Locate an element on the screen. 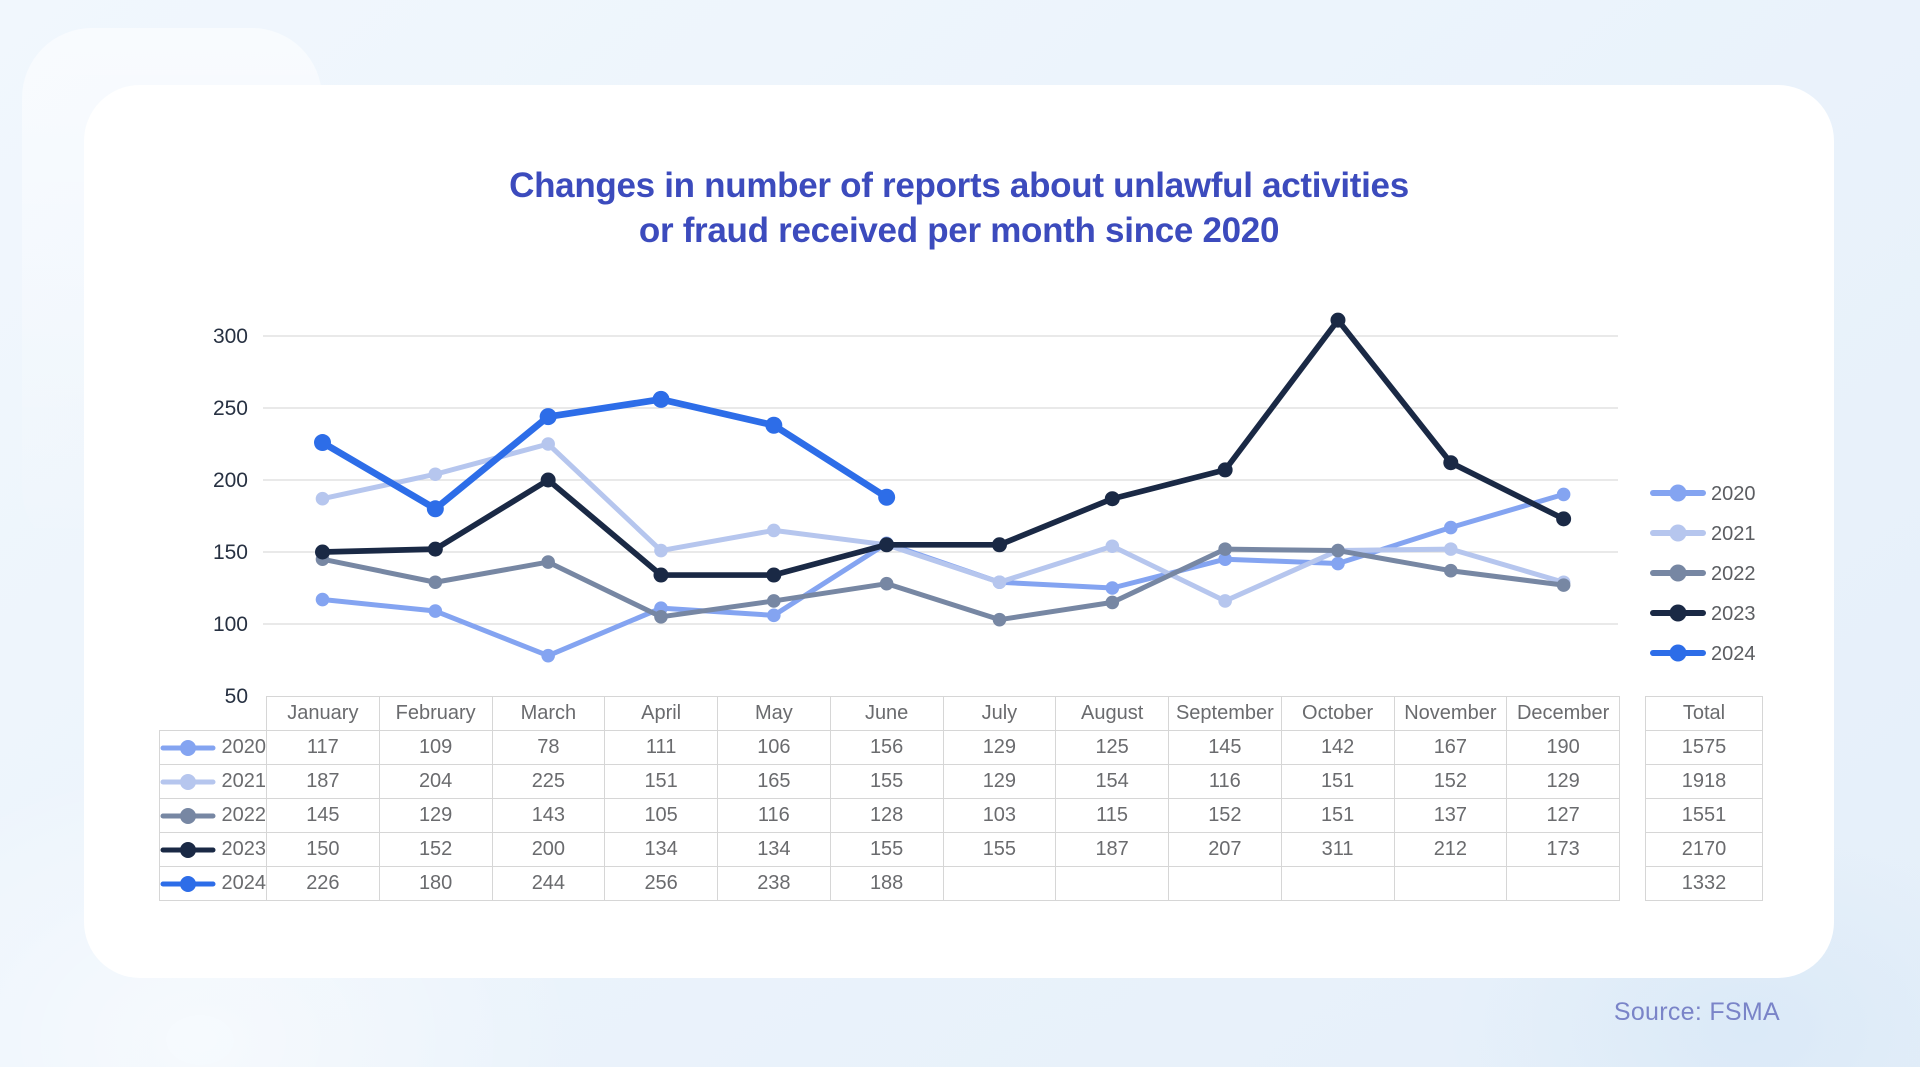 The height and width of the screenshot is (1067, 1920). year-label-2020: 2020 is located at coordinates (244, 747).